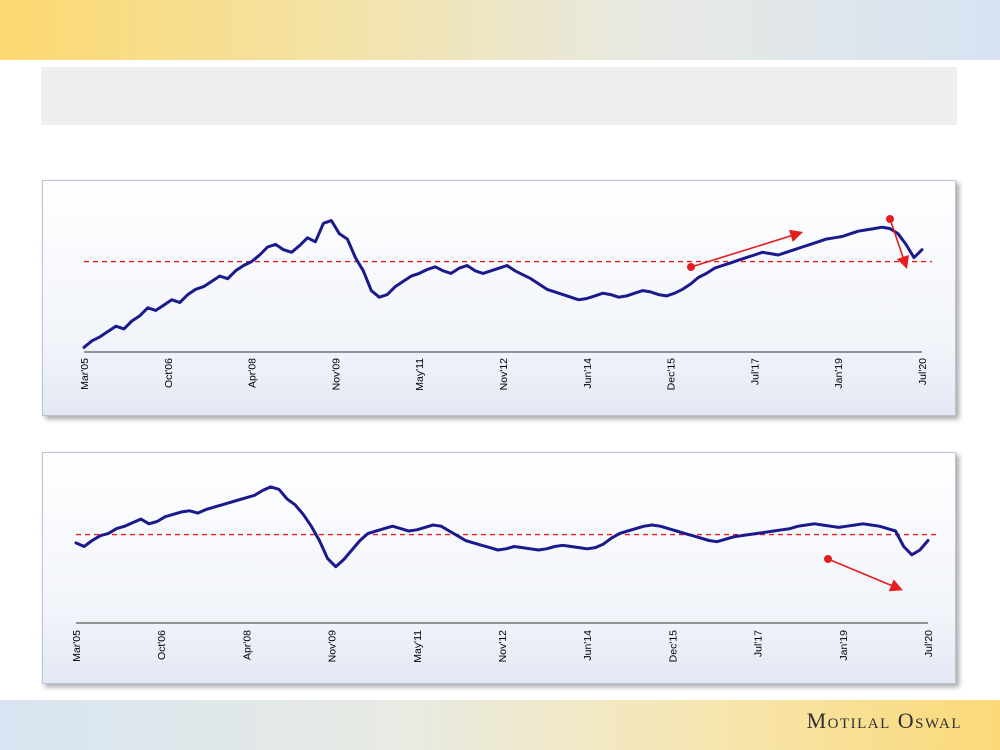 The width and height of the screenshot is (1000, 750). What do you see at coordinates (884, 720) in the screenshot?
I see `brand-logo-text: Motilal Oswal` at bounding box center [884, 720].